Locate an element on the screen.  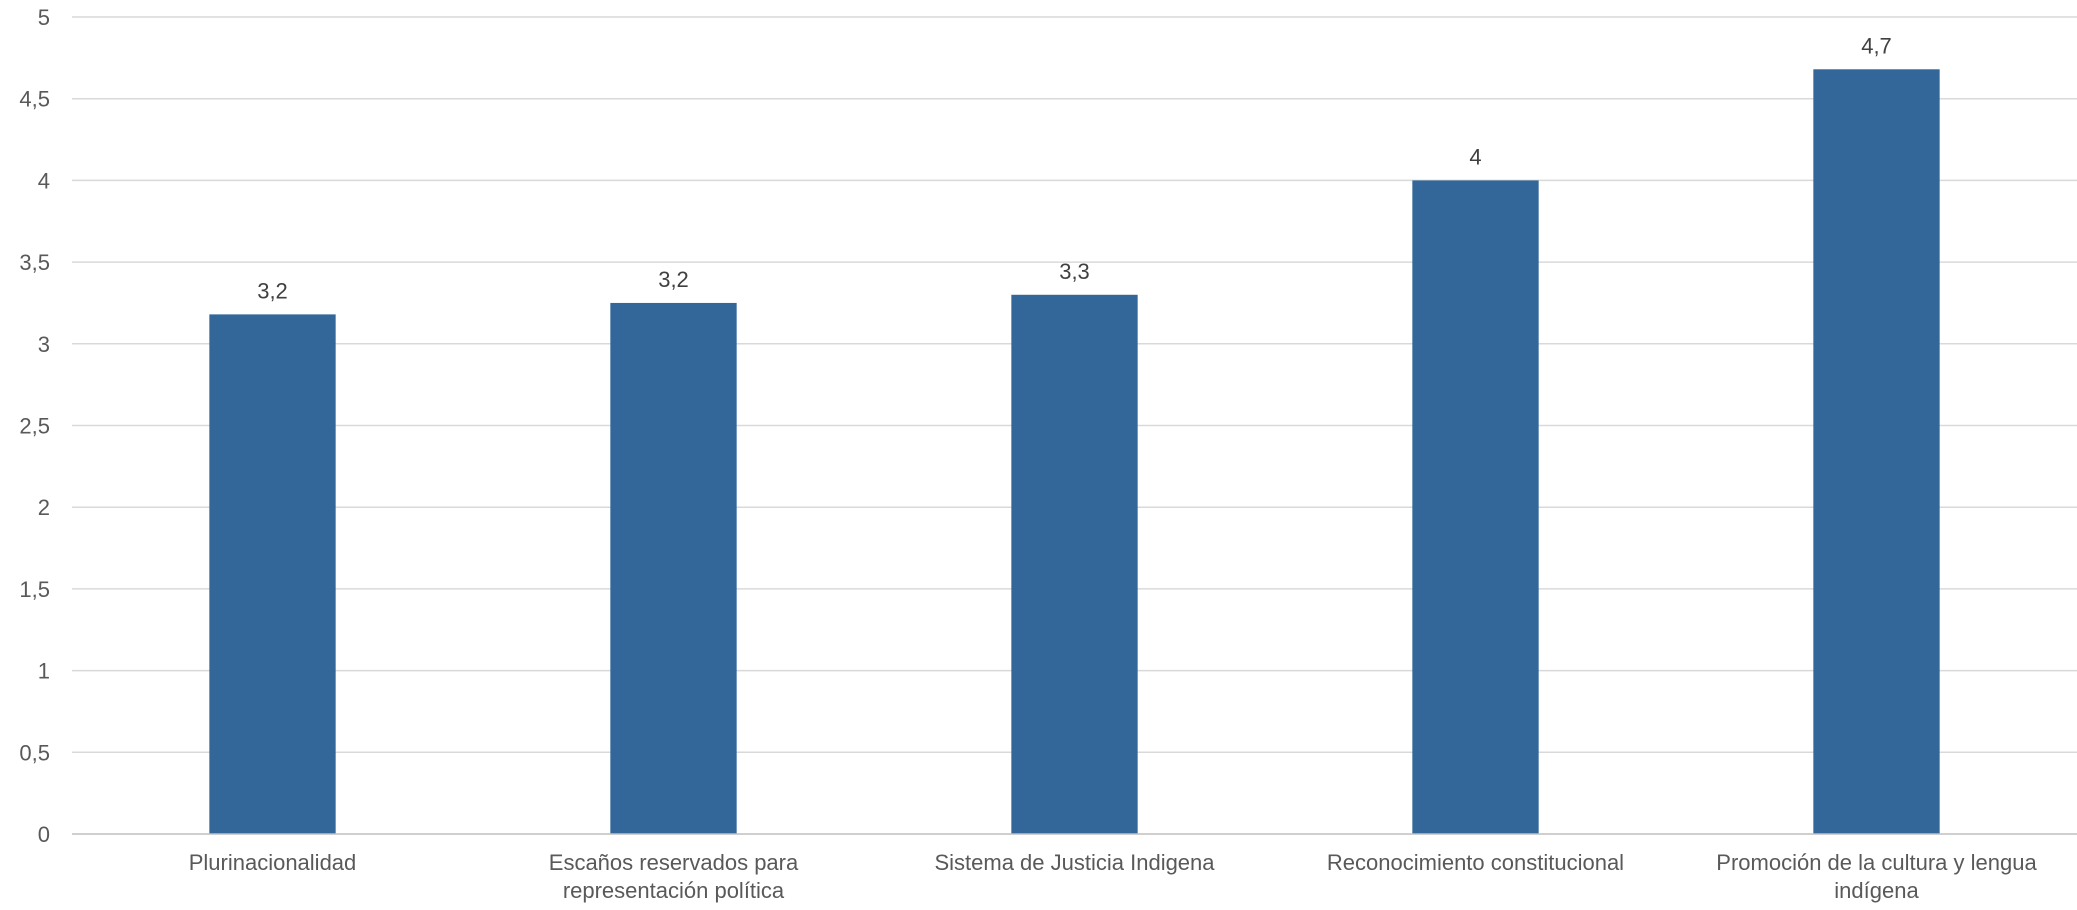
y-tick-label: 3 is located at coordinates (44, 344).